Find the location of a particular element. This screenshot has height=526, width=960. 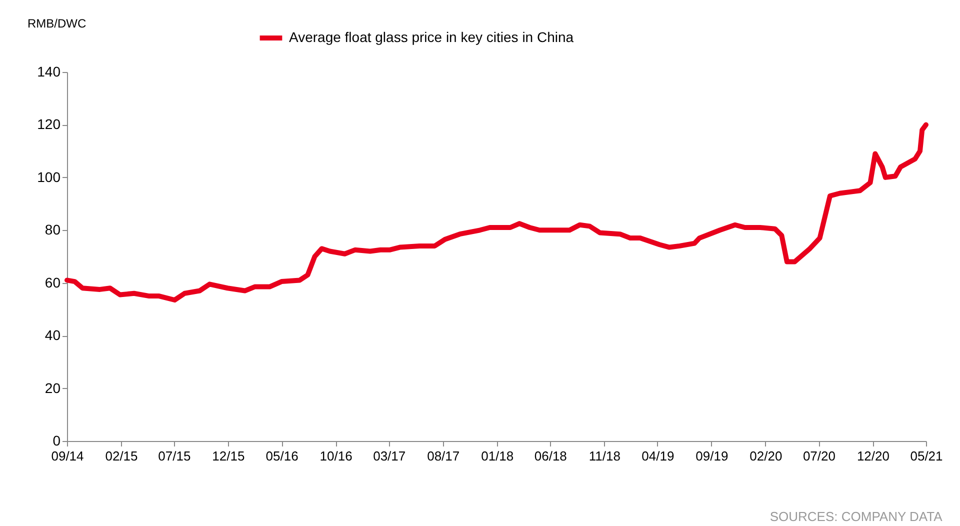

x-tick-label: 11/18 is located at coordinates (604, 456).